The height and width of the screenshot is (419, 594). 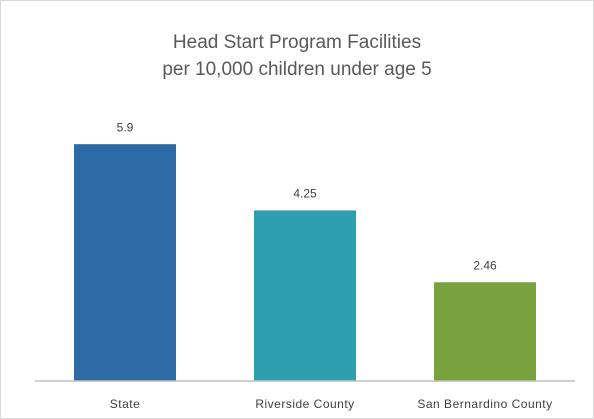 What do you see at coordinates (485, 265) in the screenshot?
I see `data-label: 2.46` at bounding box center [485, 265].